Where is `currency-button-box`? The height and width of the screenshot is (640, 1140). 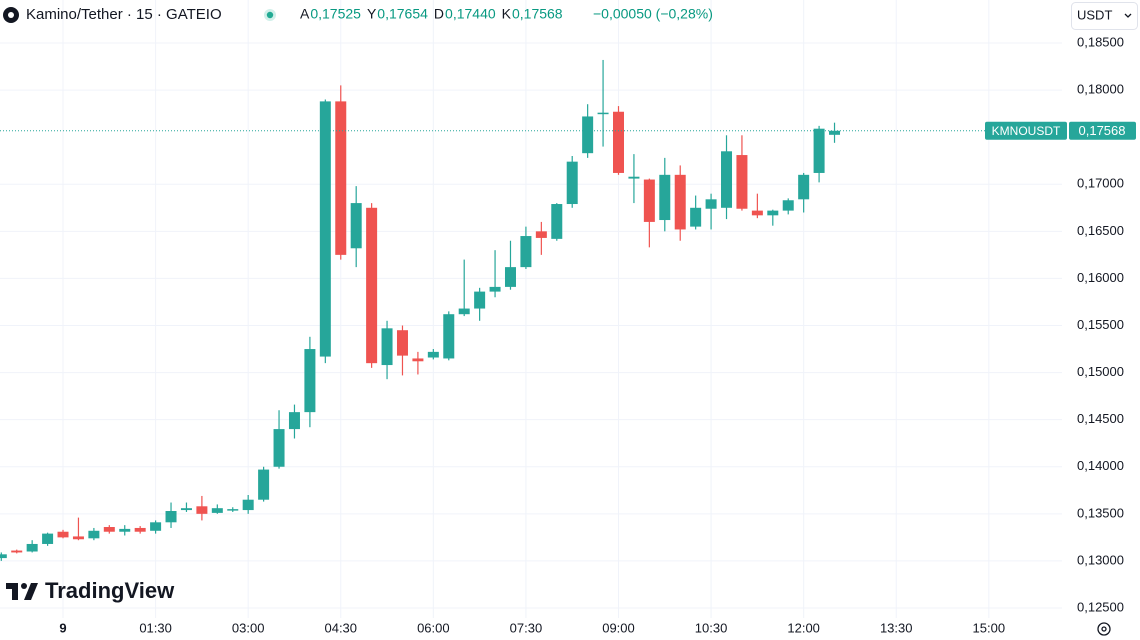
currency-button-box is located at coordinates (1104, 16).